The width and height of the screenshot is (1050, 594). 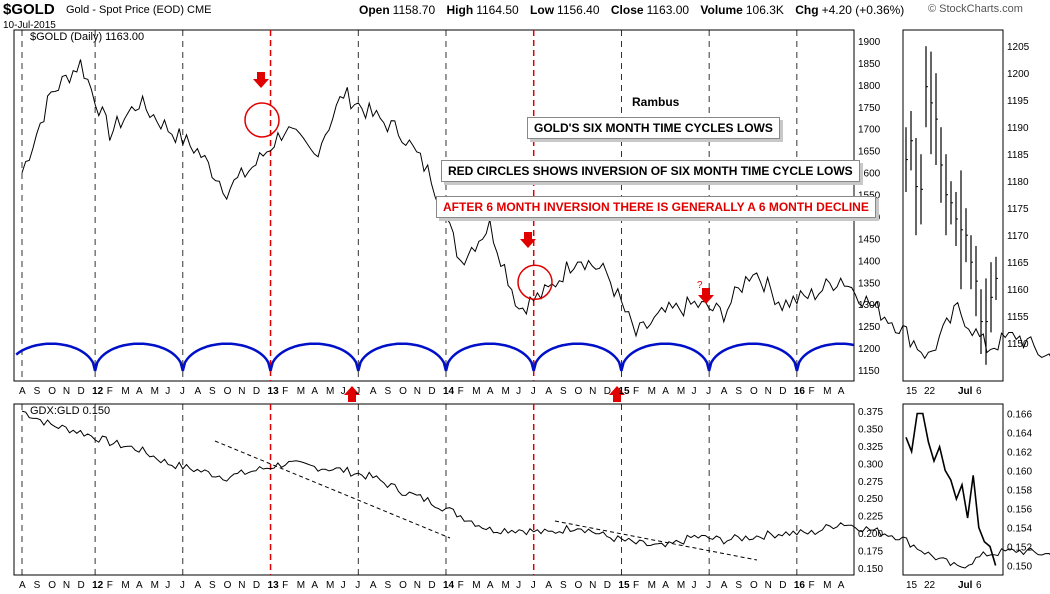 I want to click on y-tick-label: 0.350, so click(x=870, y=429).